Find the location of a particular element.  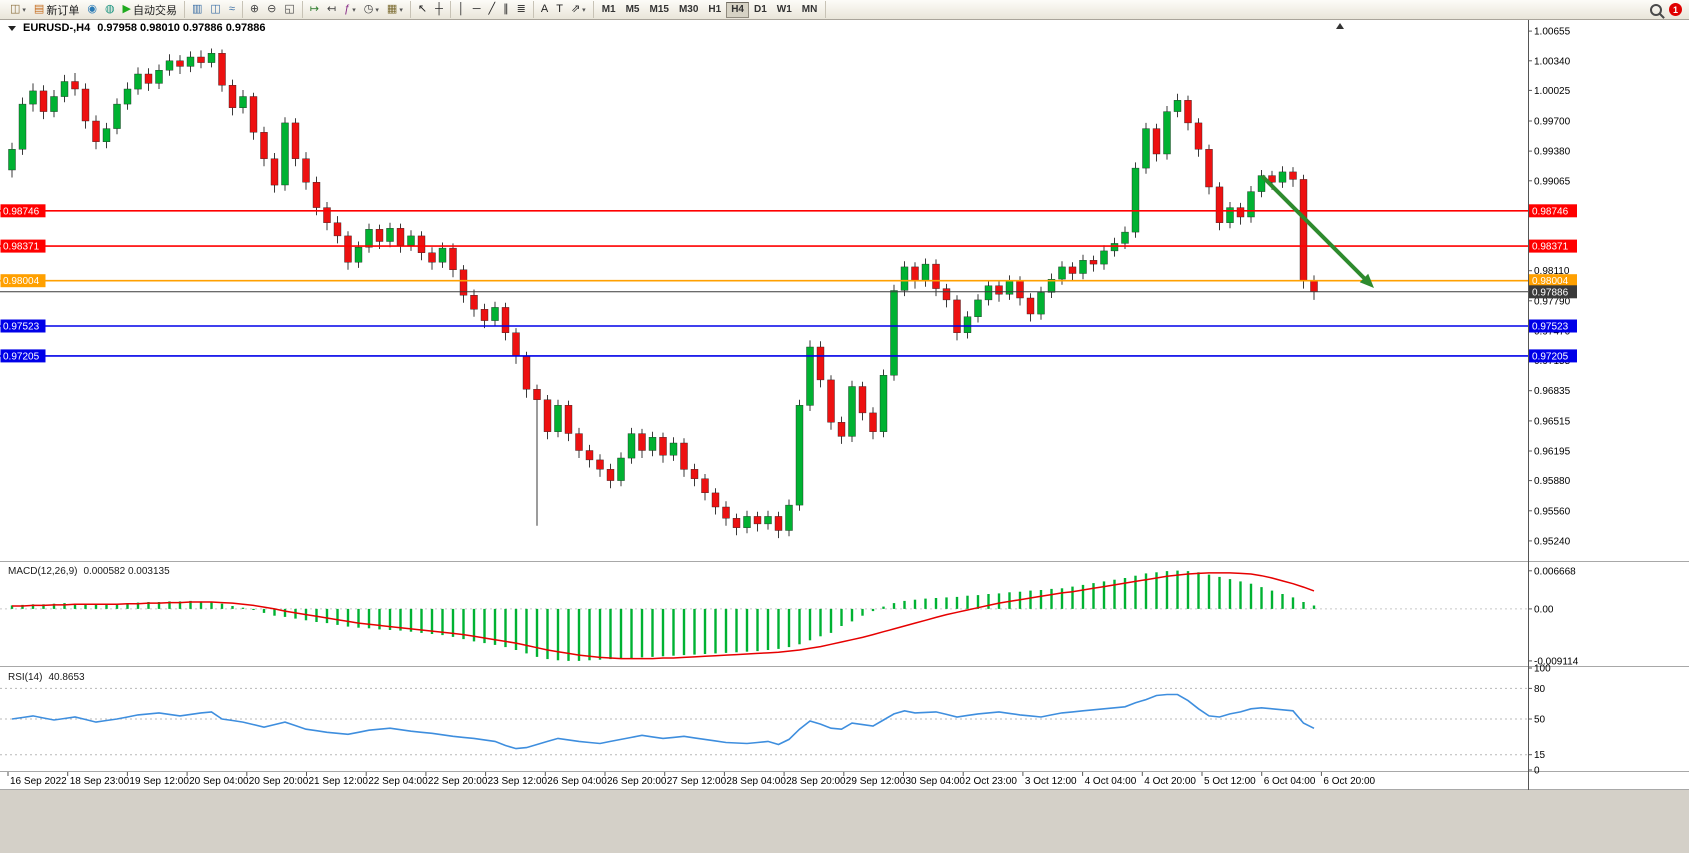

rsi-line is located at coordinates (663, 721).